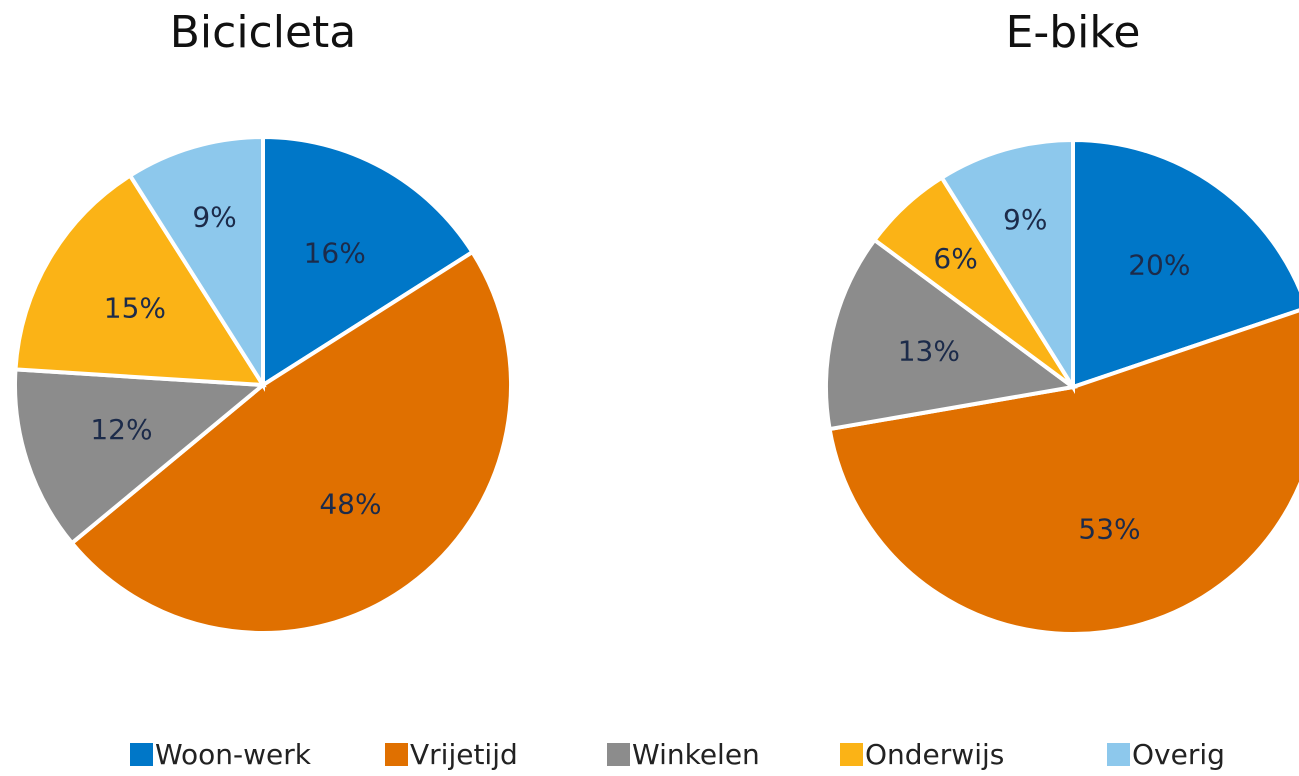  I want to click on legend-label: Overig, so click(1178, 754).